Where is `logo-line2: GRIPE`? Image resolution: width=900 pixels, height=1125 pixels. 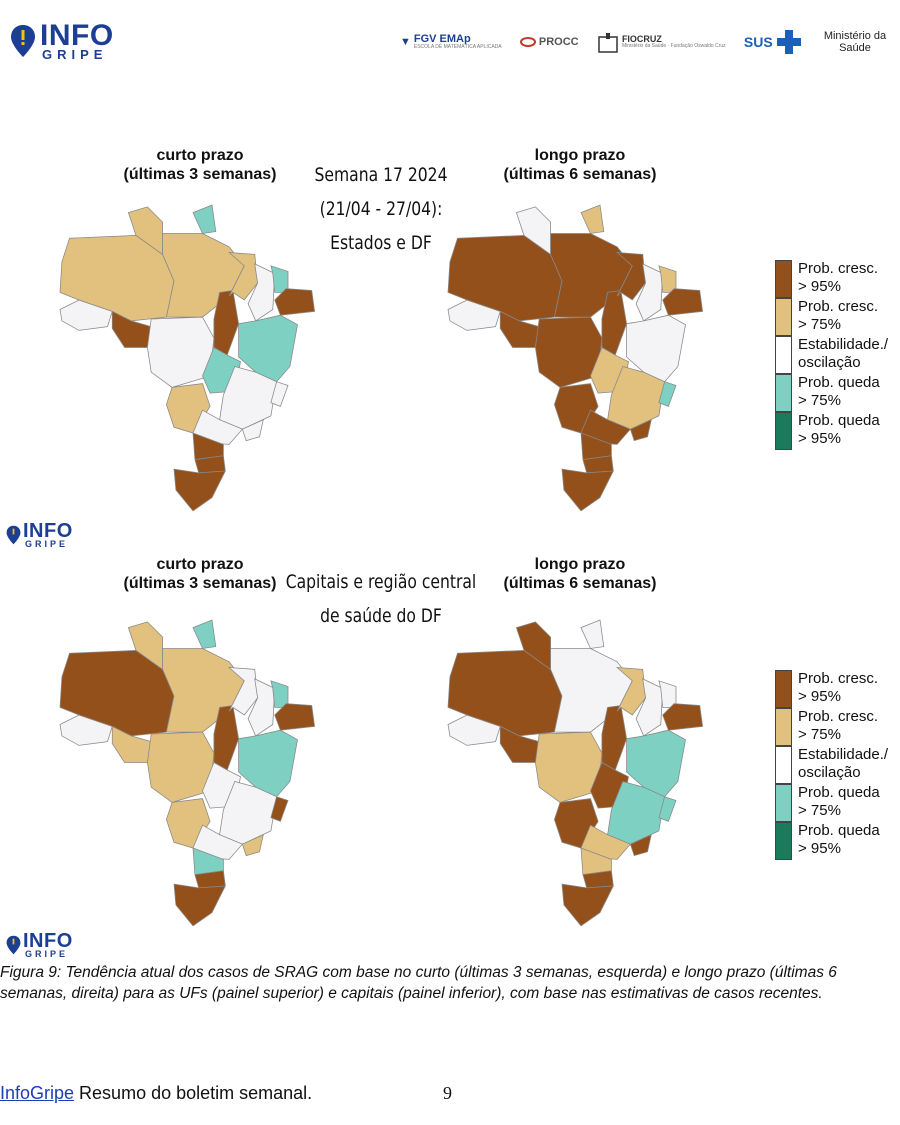 logo-line2: GRIPE is located at coordinates (75, 54).